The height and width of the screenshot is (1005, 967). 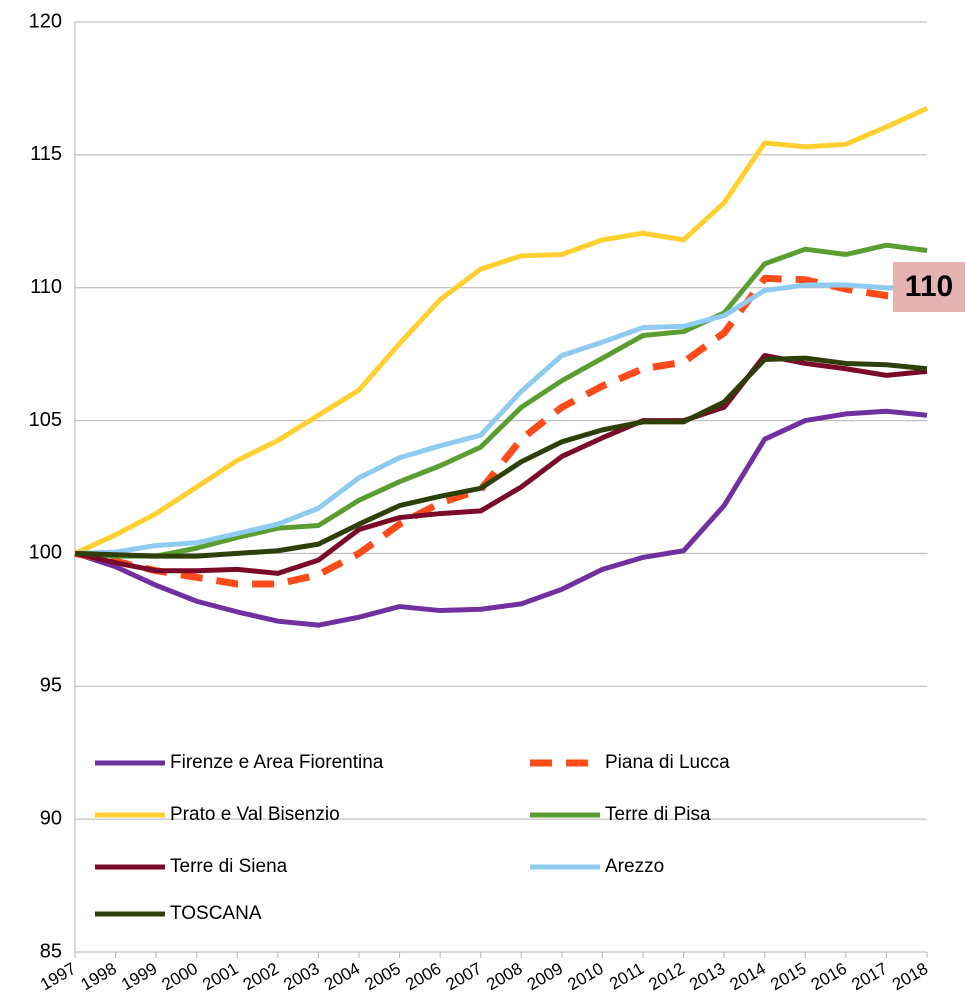 What do you see at coordinates (58, 976) in the screenshot?
I see `x-tick-label: 1997` at bounding box center [58, 976].